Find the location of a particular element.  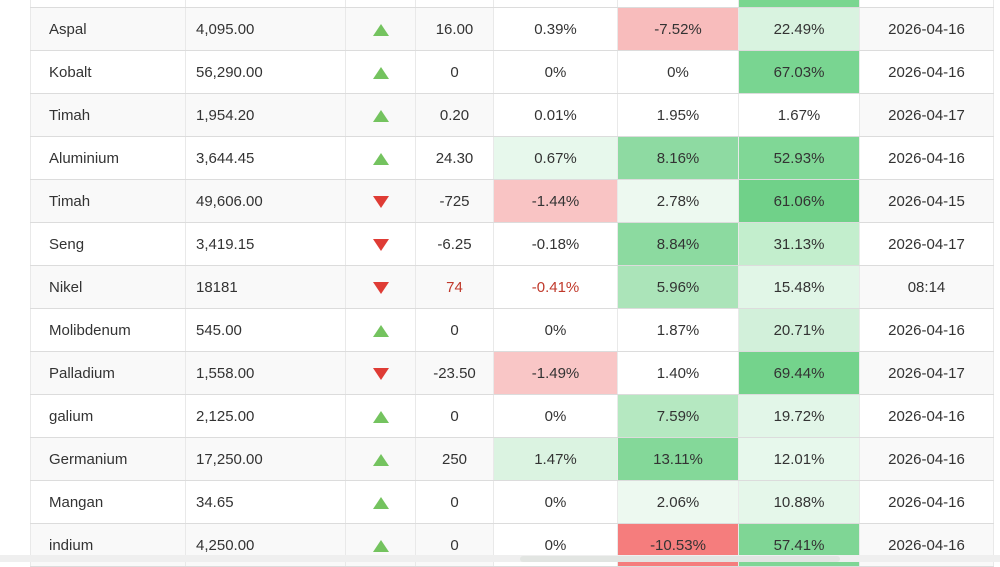

pct-6-cell: 8.84% is located at coordinates (678, 244).